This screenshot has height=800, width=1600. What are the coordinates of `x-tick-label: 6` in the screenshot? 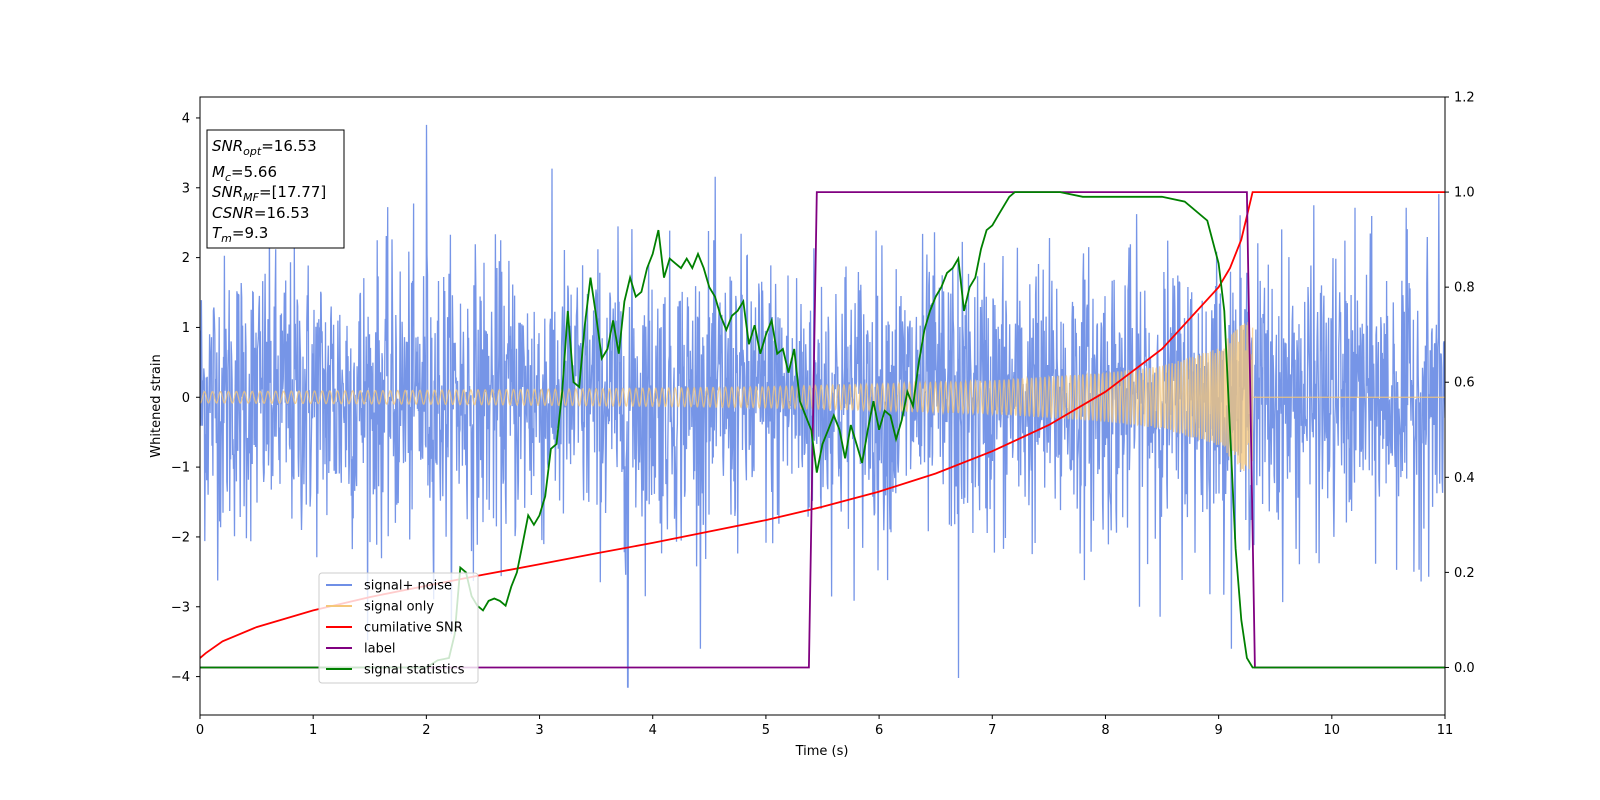 It's located at (879, 730).